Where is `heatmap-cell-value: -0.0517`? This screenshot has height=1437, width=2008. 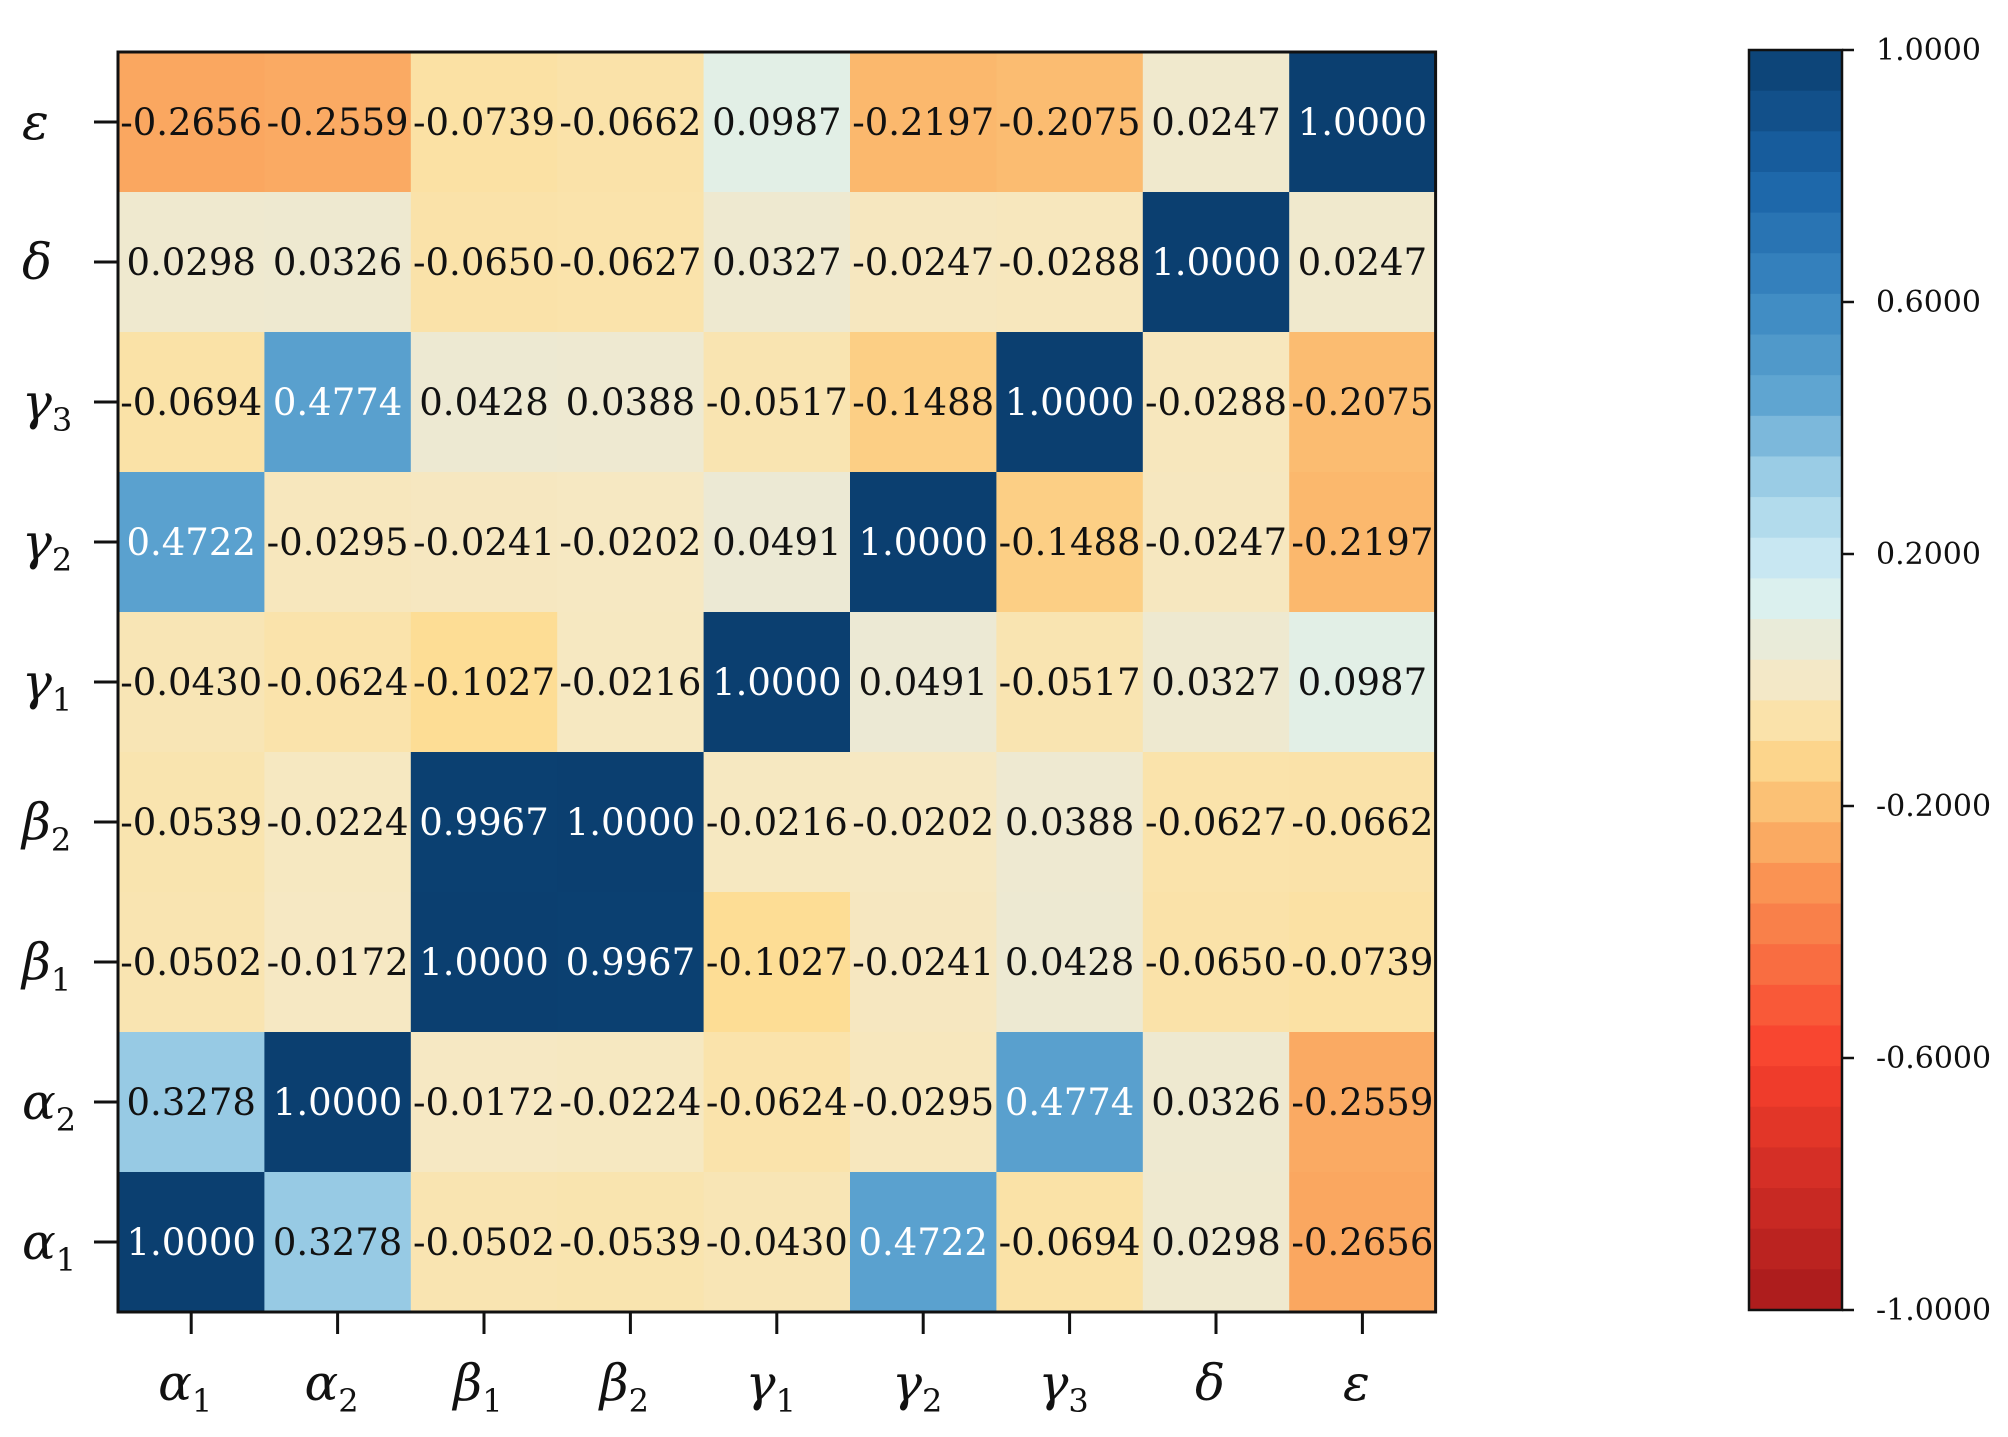 heatmap-cell-value: -0.0517 is located at coordinates (777, 402).